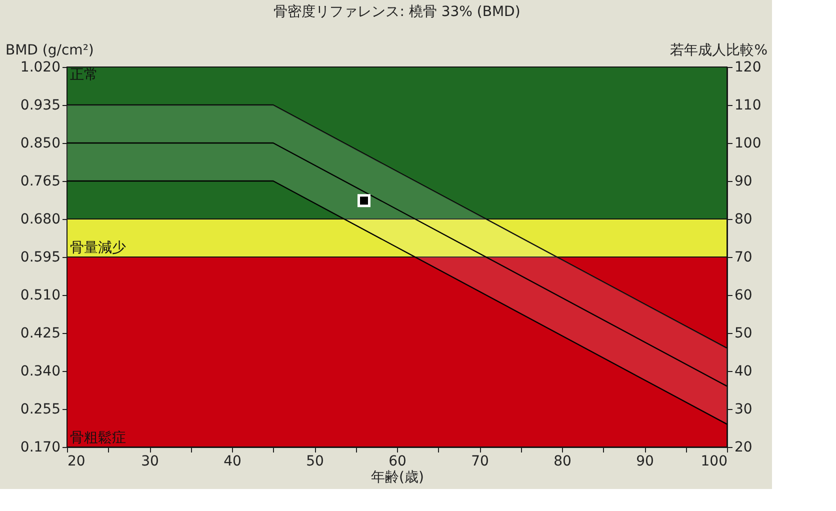 The image size is (836, 511). I want to click on y-tick-label: 0.425, so click(40, 334).